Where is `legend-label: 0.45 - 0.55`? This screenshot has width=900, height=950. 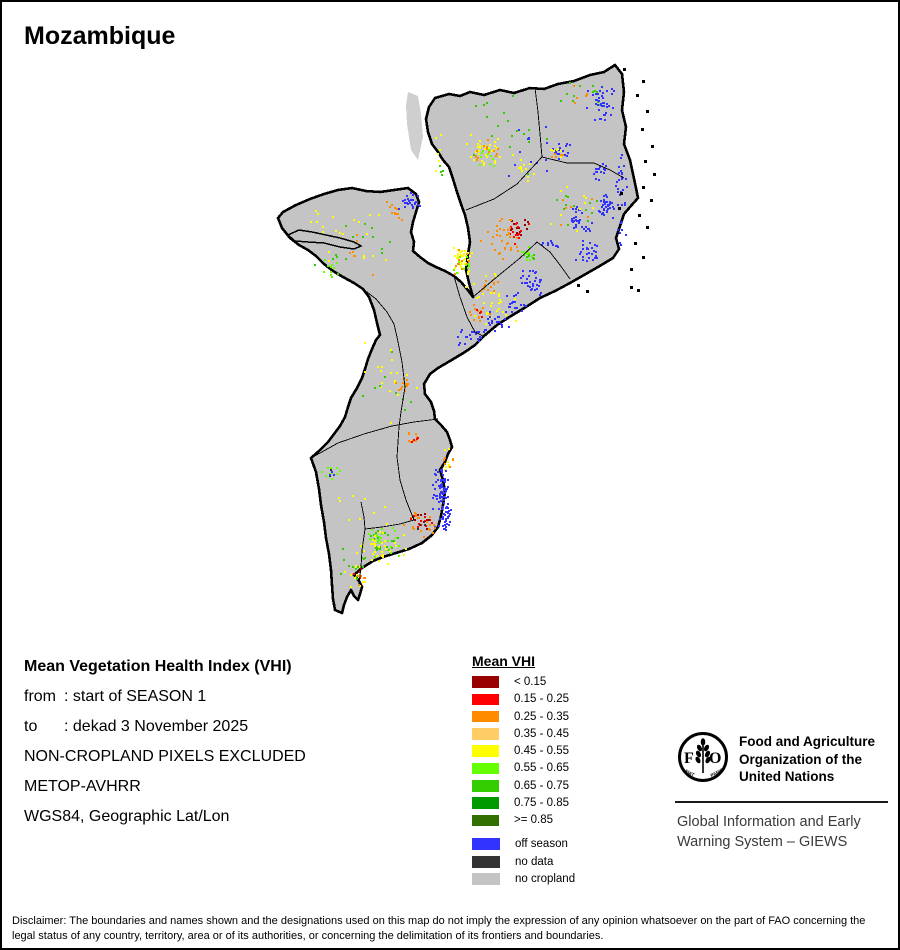
legend-label: 0.45 - 0.55 is located at coordinates (541, 751).